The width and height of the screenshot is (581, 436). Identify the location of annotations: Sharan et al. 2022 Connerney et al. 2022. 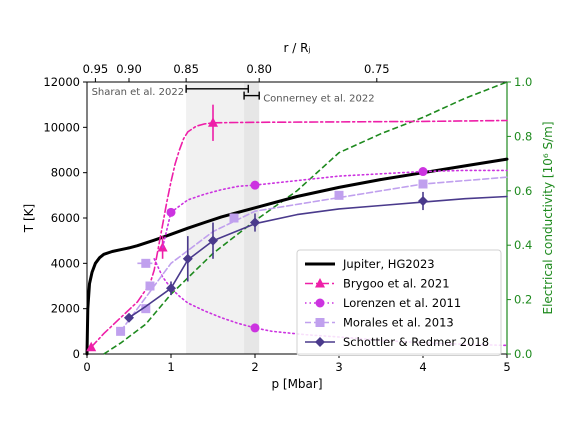
(233, 94).